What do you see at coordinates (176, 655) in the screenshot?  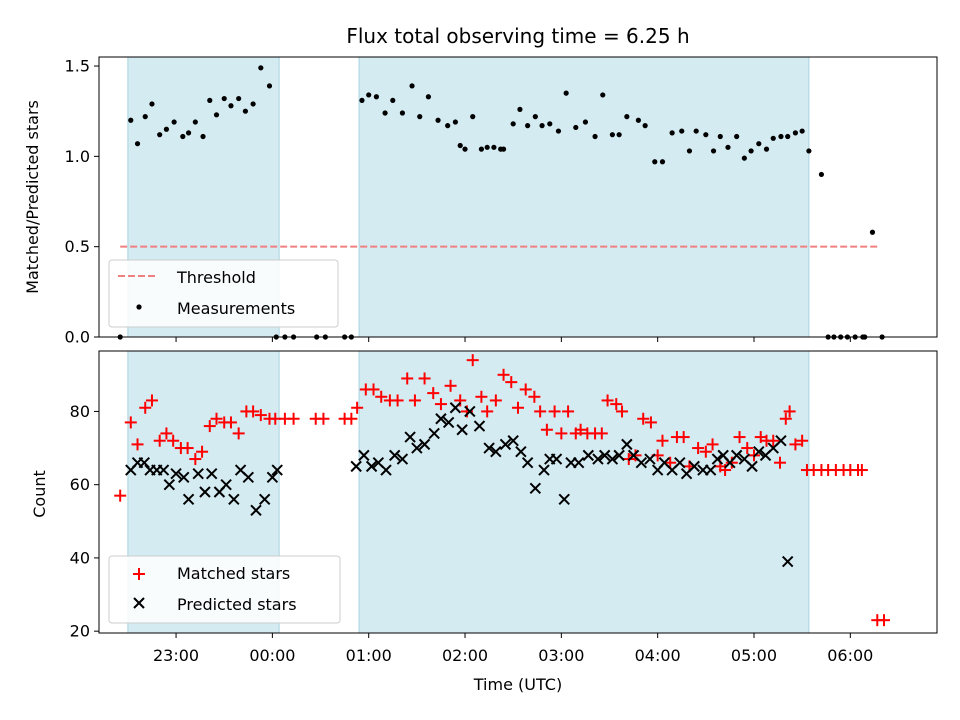 I see `x-tick-label: 23:00` at bounding box center [176, 655].